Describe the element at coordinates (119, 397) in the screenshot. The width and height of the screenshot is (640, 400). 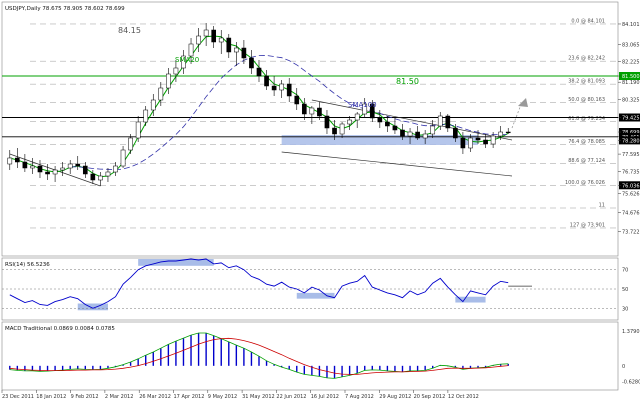
I see `x-axis-label: 2 Mar 2012` at that location.